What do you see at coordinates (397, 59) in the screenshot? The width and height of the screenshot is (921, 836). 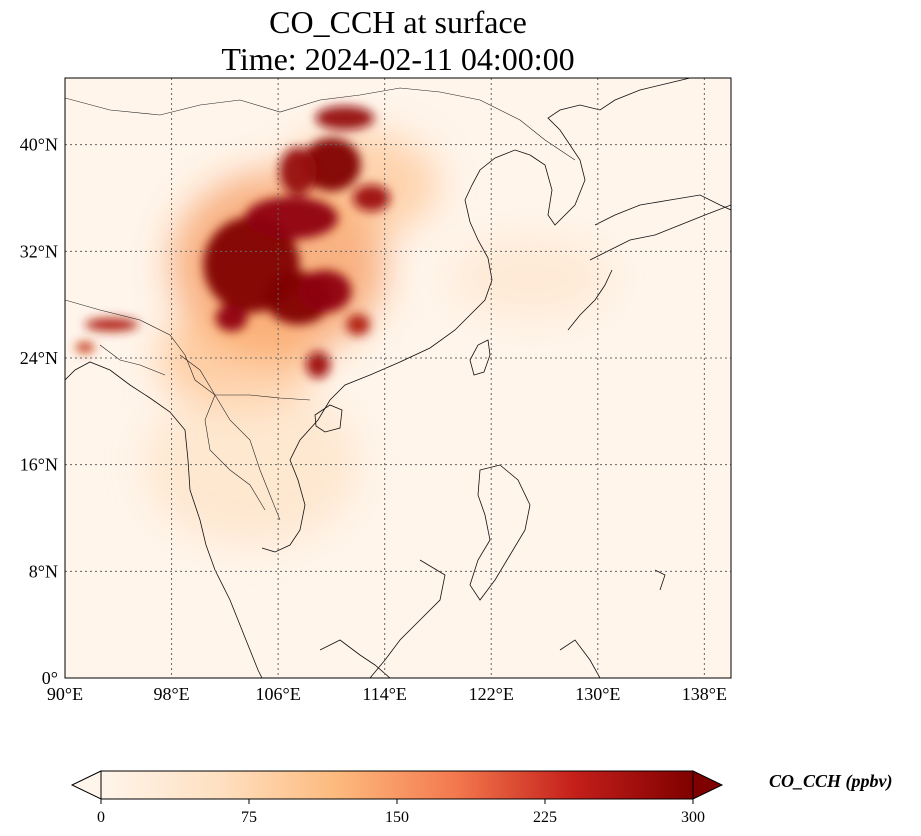 I see `map-title-line2: Time: 2024-02-11 04:00:00` at bounding box center [397, 59].